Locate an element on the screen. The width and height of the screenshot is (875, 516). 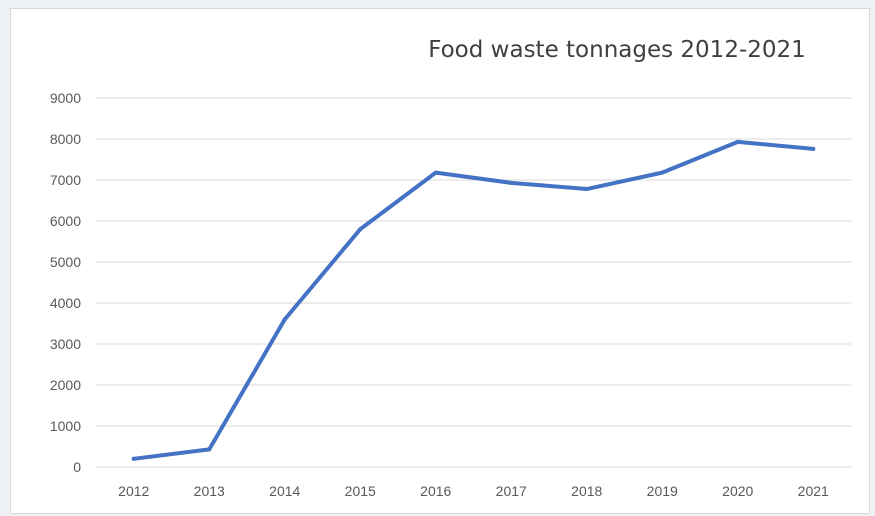
y-tick-label: 8000 is located at coordinates (65, 139).